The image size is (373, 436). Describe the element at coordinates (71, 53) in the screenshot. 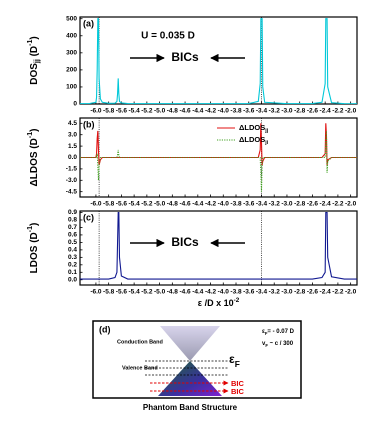

I see `y-tick-label: 300` at that location.